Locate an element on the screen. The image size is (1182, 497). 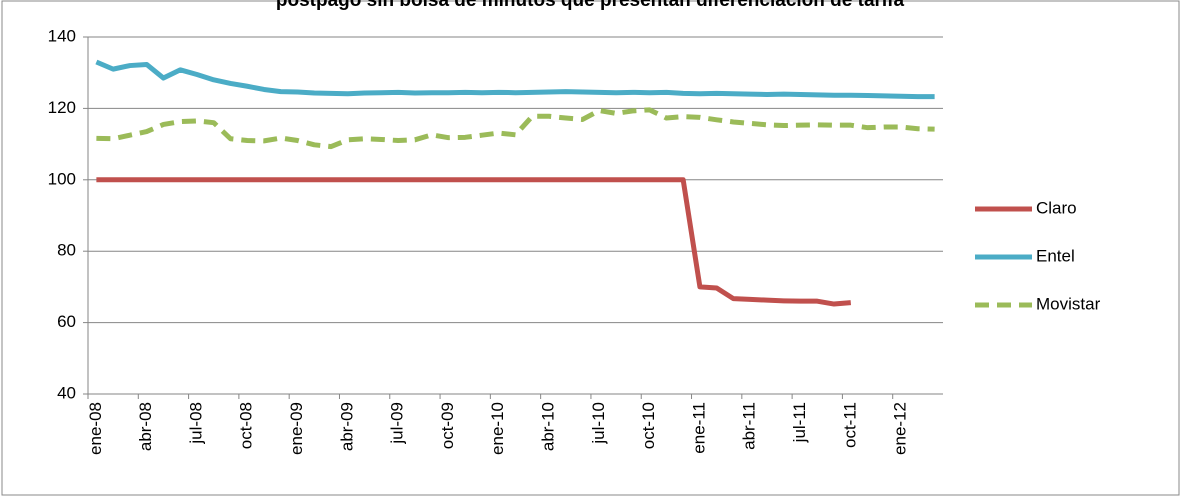
y-tick-label: 80 is located at coordinates (66, 250).